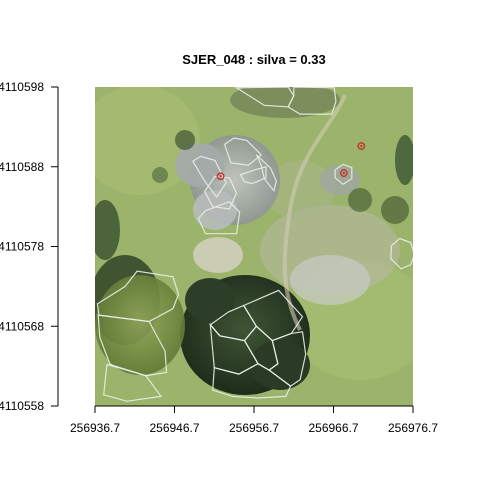  I want to click on plot-title: SJER_048 : silva = 0.33, so click(253, 59).